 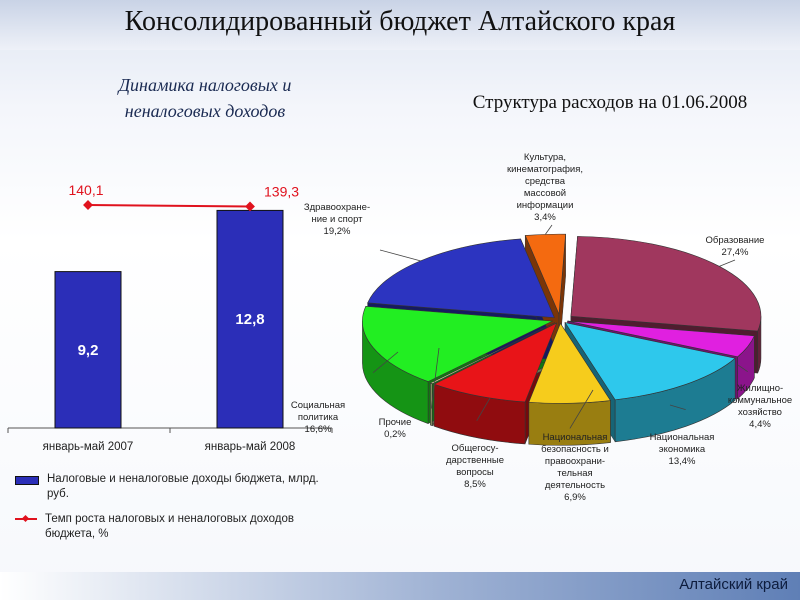 What do you see at coordinates (318, 405) in the screenshot?
I see `pie-label-line: Социальная` at bounding box center [318, 405].